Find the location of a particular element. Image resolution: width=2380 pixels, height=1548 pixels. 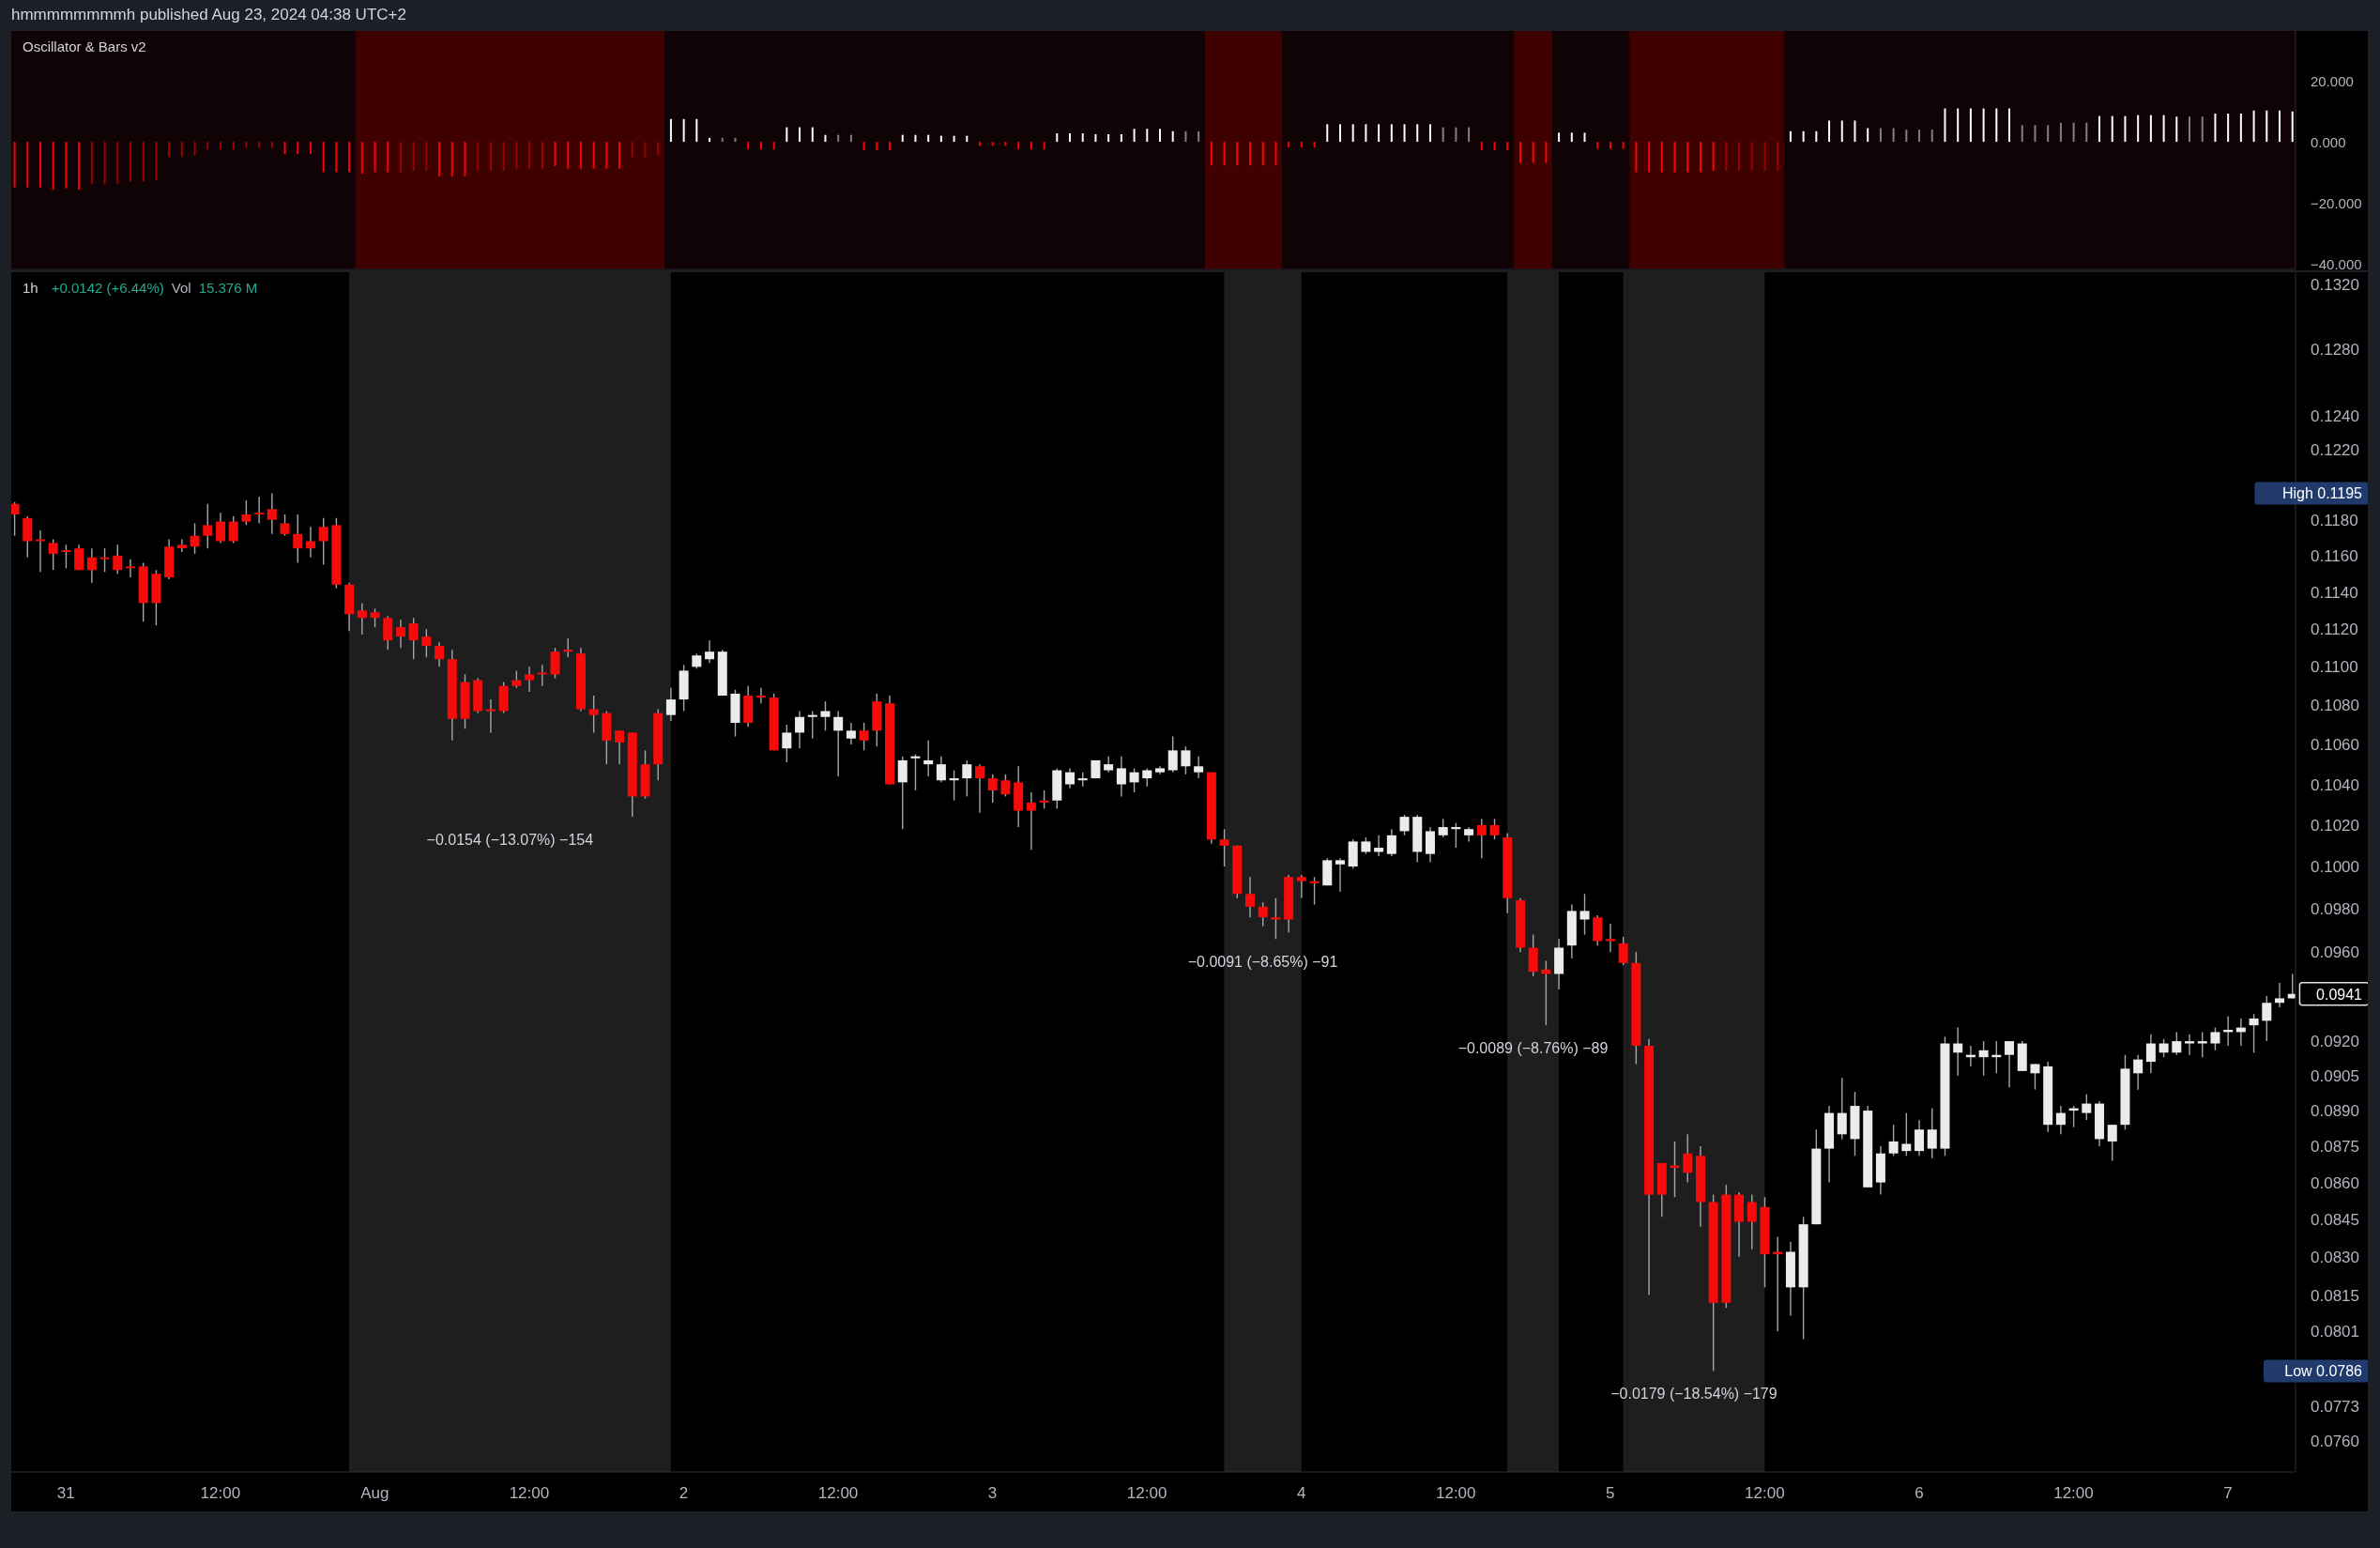

y-tick-label: 0.1080 is located at coordinates (2335, 706).